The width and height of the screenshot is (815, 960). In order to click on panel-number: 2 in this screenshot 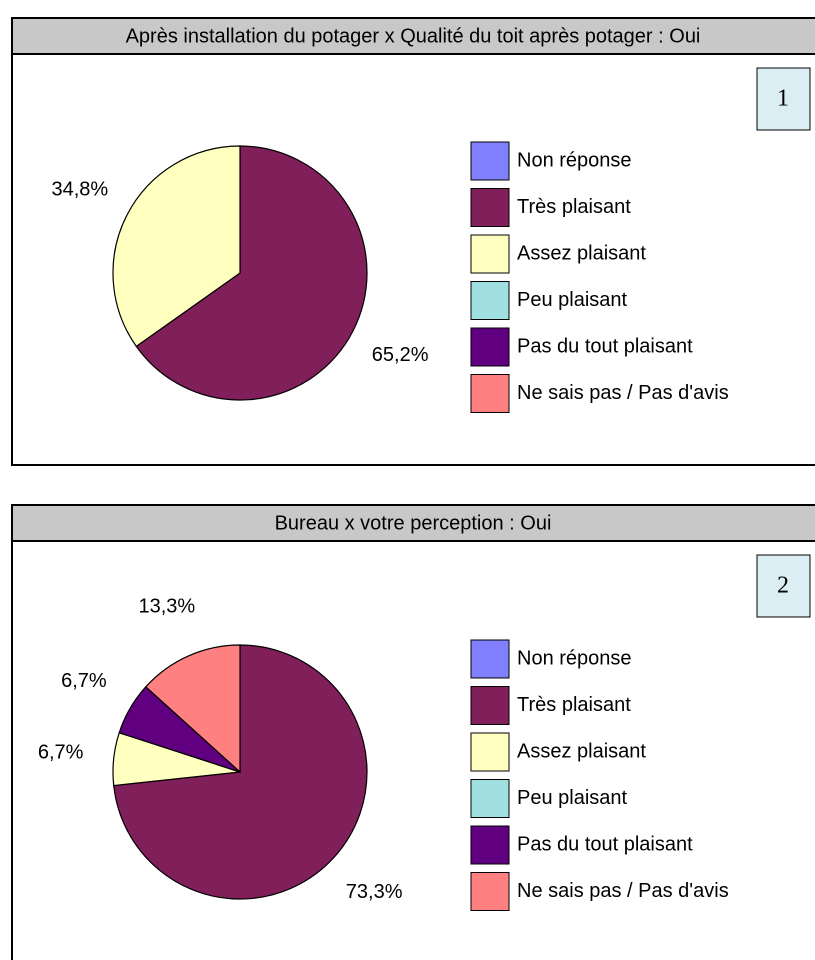, I will do `click(783, 586)`.